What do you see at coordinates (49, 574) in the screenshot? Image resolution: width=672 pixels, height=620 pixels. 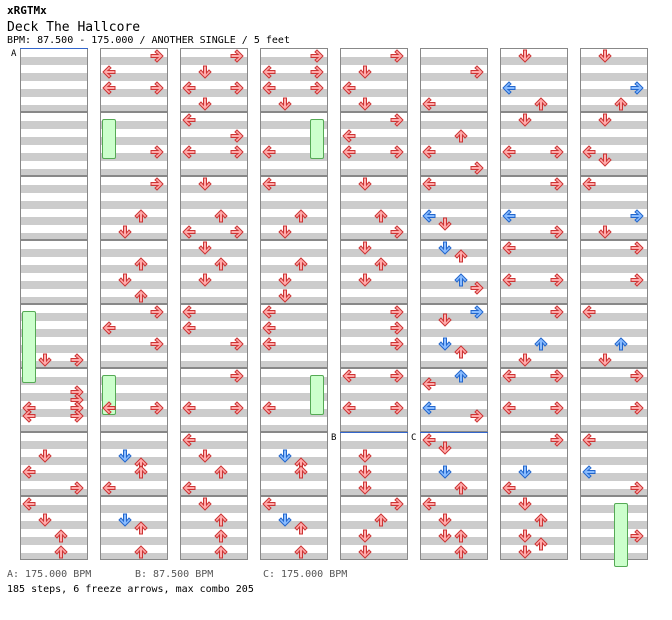 I see `bpm-legend-a: A: 175.000 BPM` at bounding box center [49, 574].